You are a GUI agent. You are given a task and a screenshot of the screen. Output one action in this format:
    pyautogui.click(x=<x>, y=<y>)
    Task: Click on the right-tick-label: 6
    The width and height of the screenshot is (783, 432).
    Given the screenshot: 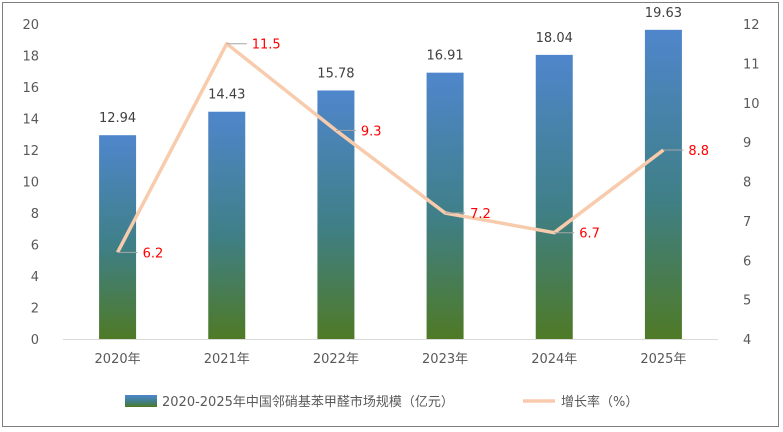 What is the action you would take?
    pyautogui.click(x=747, y=261)
    